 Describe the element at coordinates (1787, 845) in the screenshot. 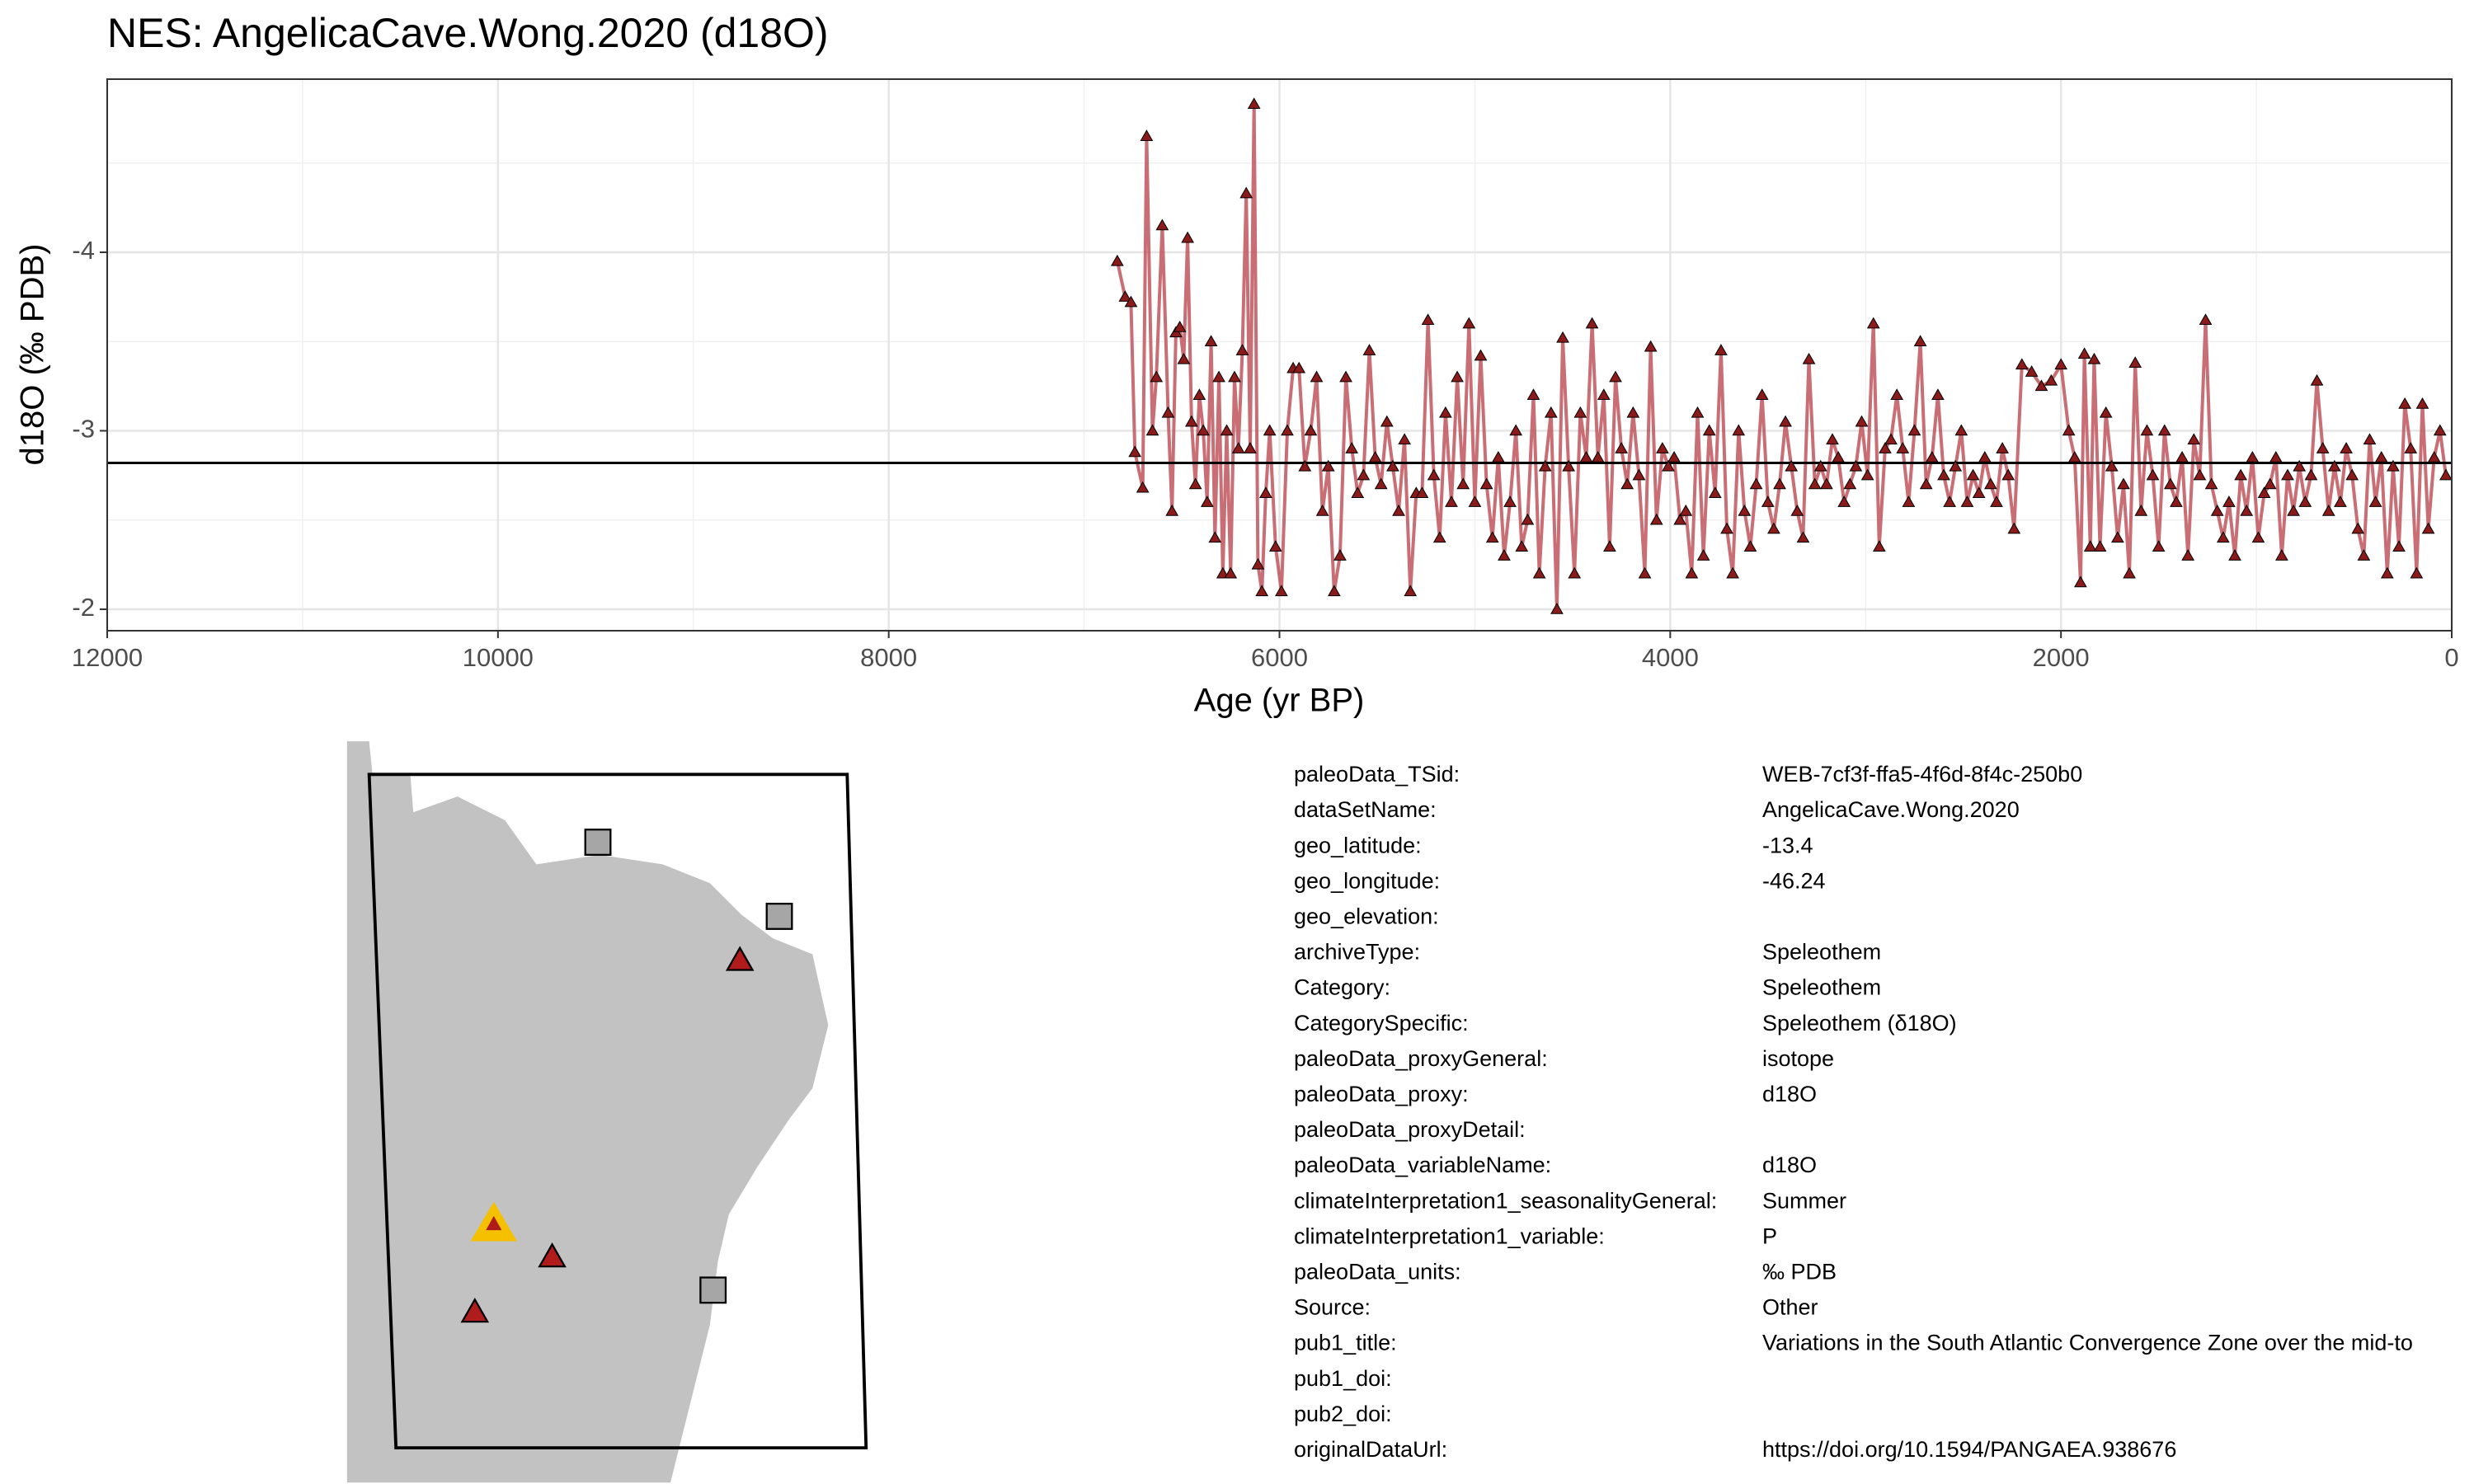

I see `meta-value: -13.4` at that location.